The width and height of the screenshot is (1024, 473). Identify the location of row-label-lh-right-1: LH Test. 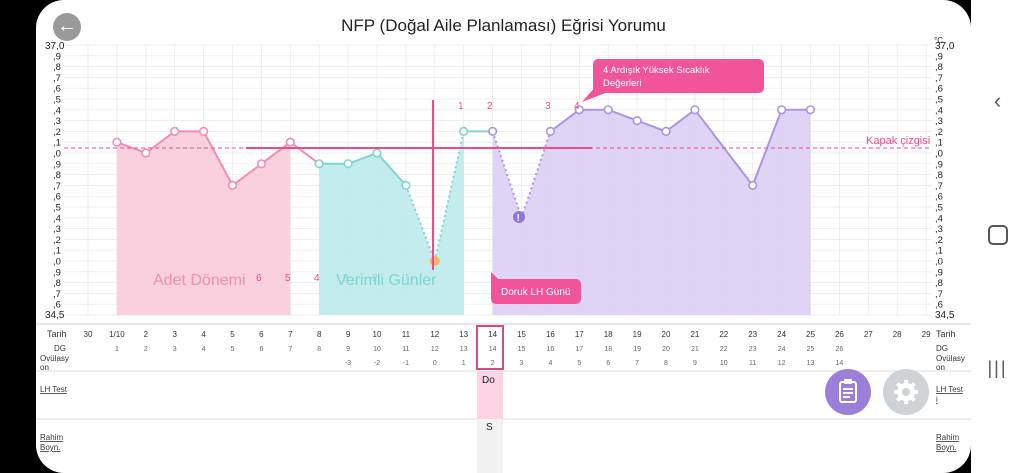
(950, 389).